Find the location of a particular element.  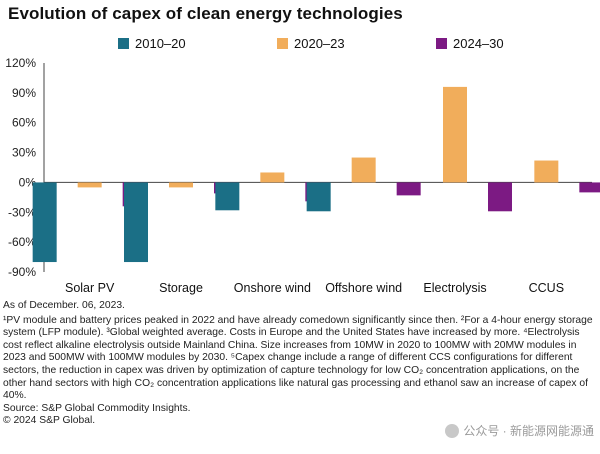

x-category-label: Offshore wind is located at coordinates (363, 288).